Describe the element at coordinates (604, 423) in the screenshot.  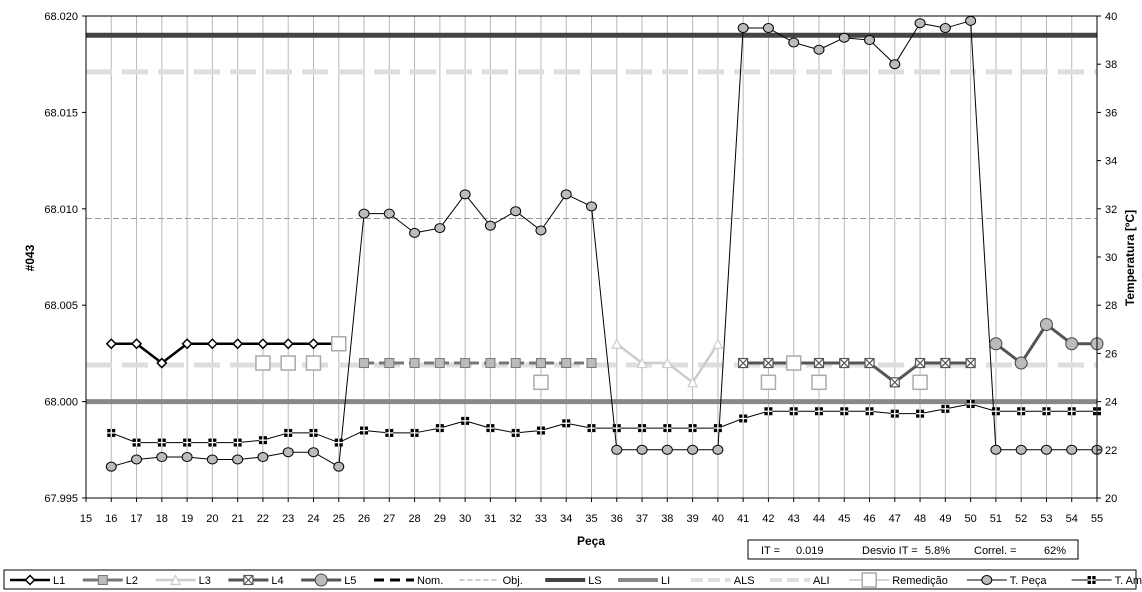
I see `series-line-t-amb` at that location.